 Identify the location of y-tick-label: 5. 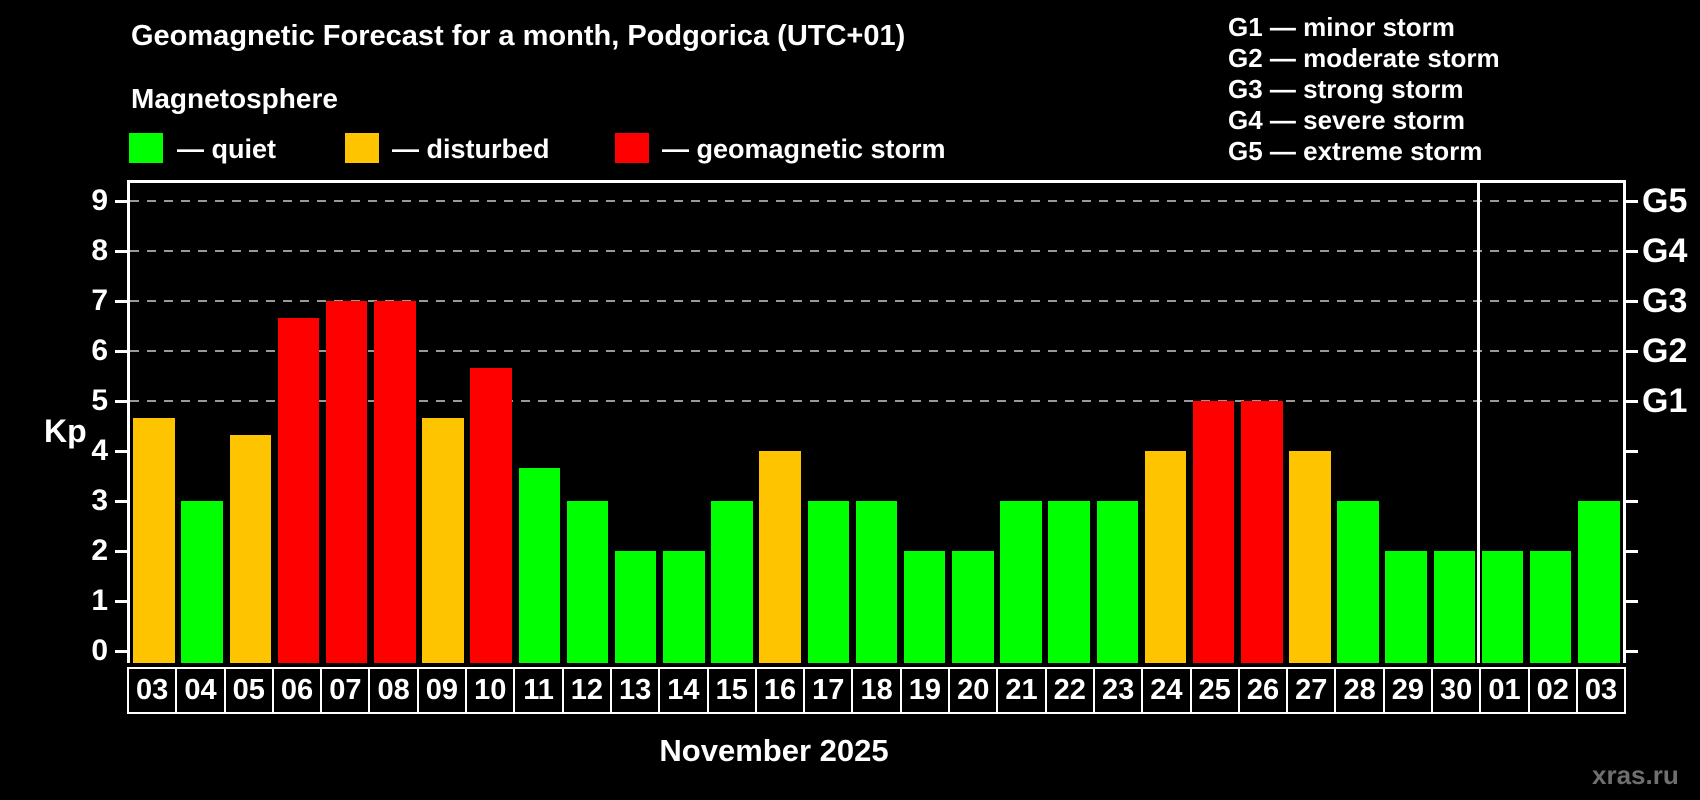
(99, 400).